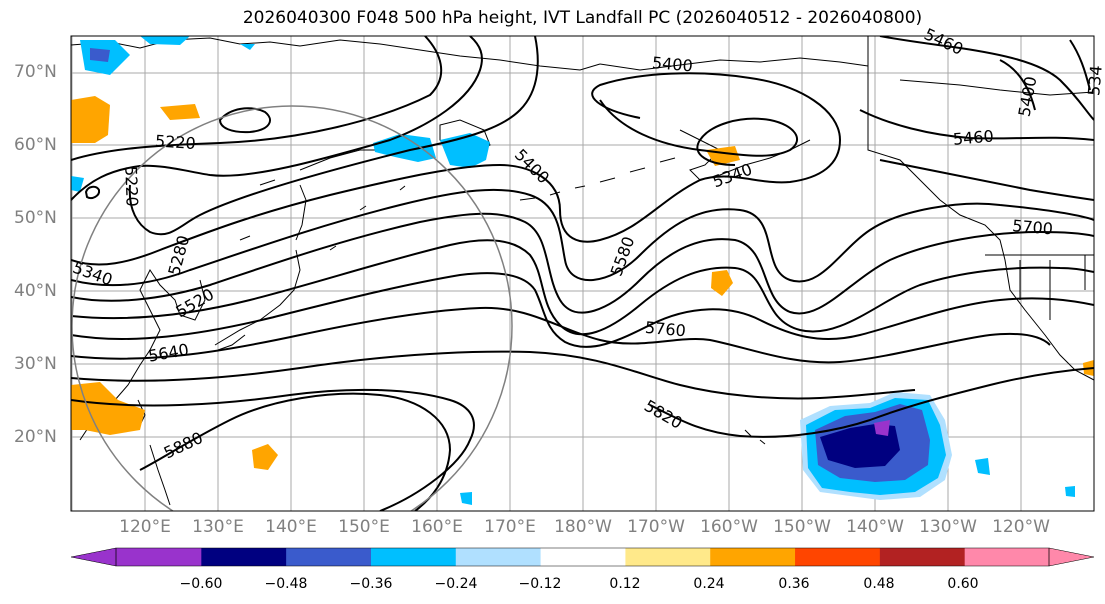  I want to click on contour-label: 5760, so click(665, 329).